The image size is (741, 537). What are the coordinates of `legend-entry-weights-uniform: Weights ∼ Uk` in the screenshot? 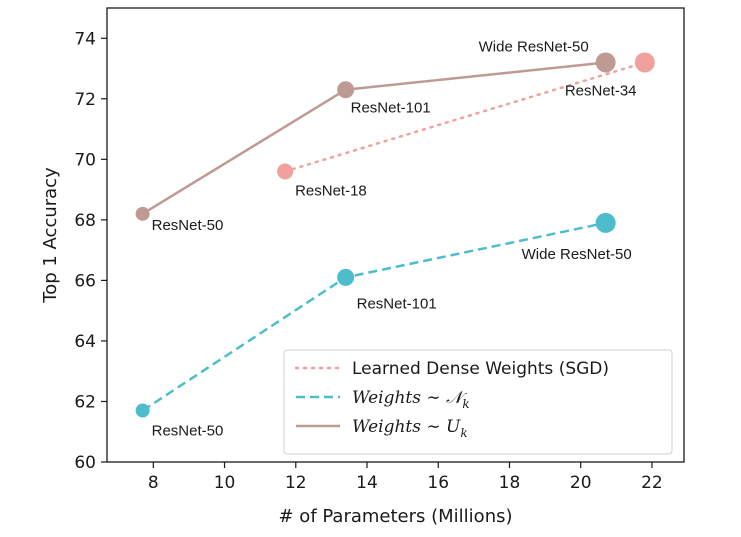 It's located at (410, 428).